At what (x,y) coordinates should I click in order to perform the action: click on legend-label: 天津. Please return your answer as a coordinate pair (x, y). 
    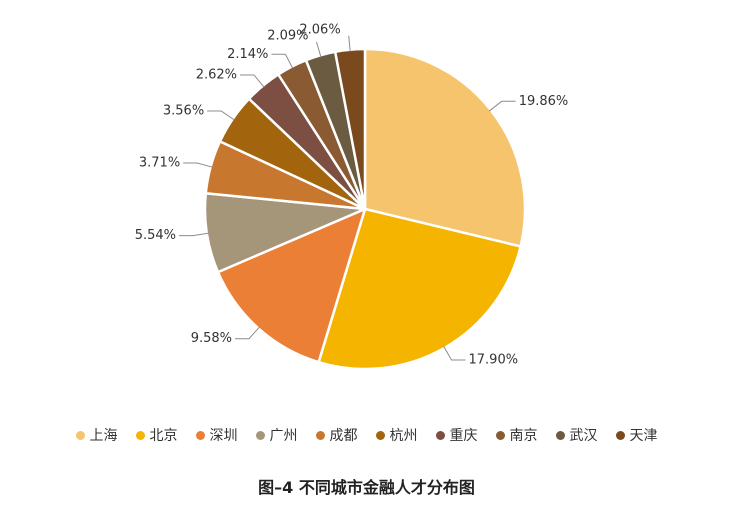
    Looking at the image, I should click on (643, 436).